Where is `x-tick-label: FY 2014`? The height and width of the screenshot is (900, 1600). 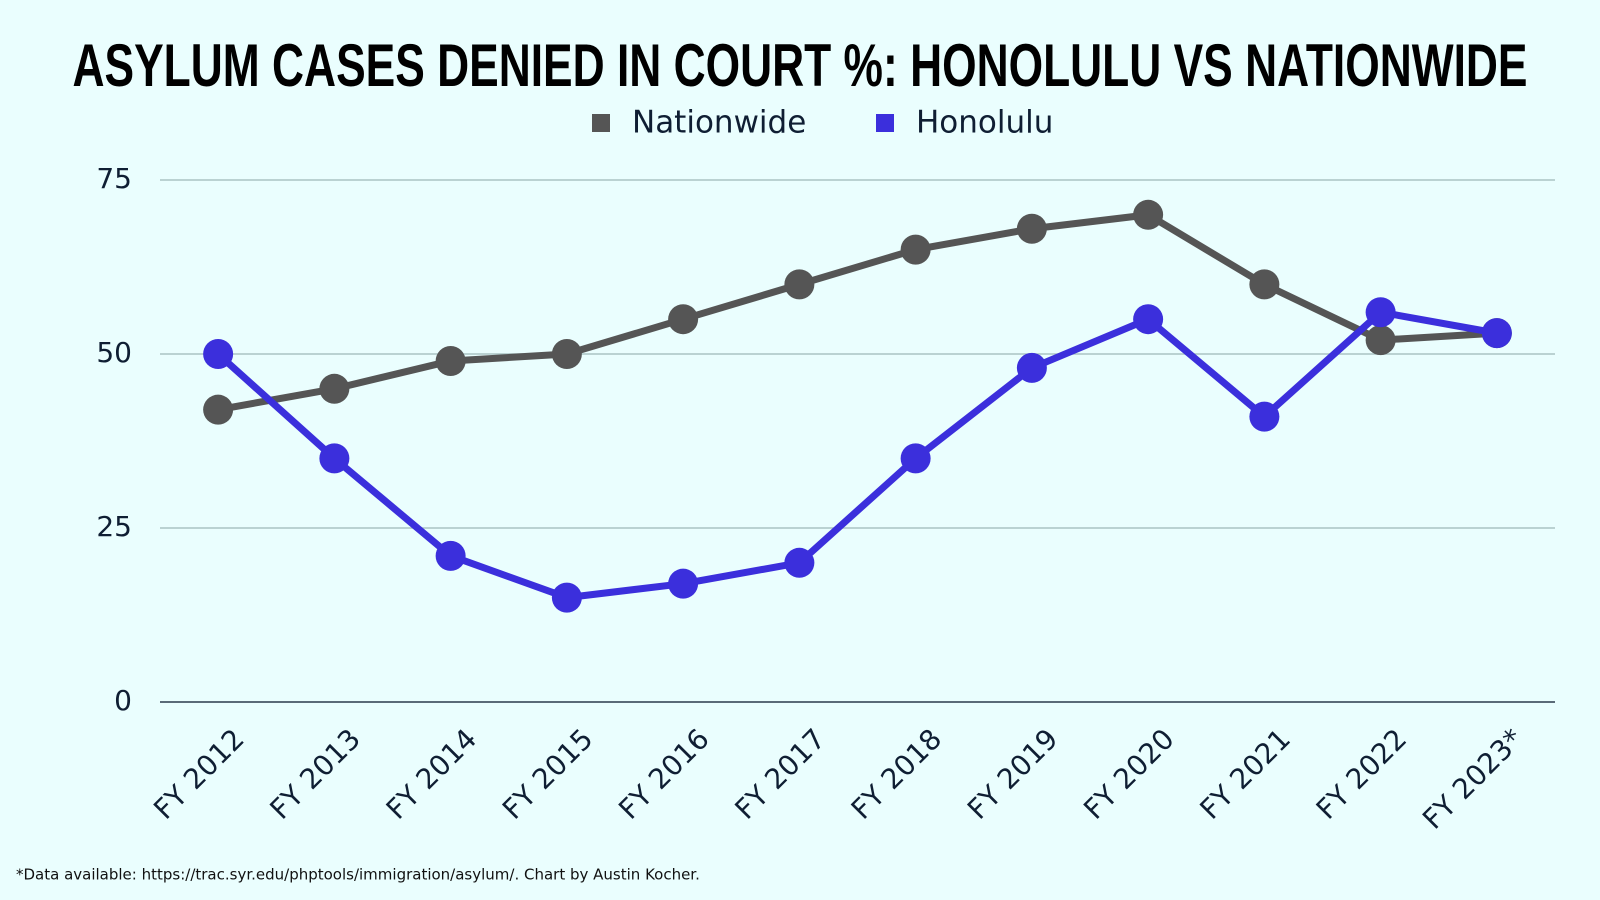 x-tick-label: FY 2014 is located at coordinates (432, 774).